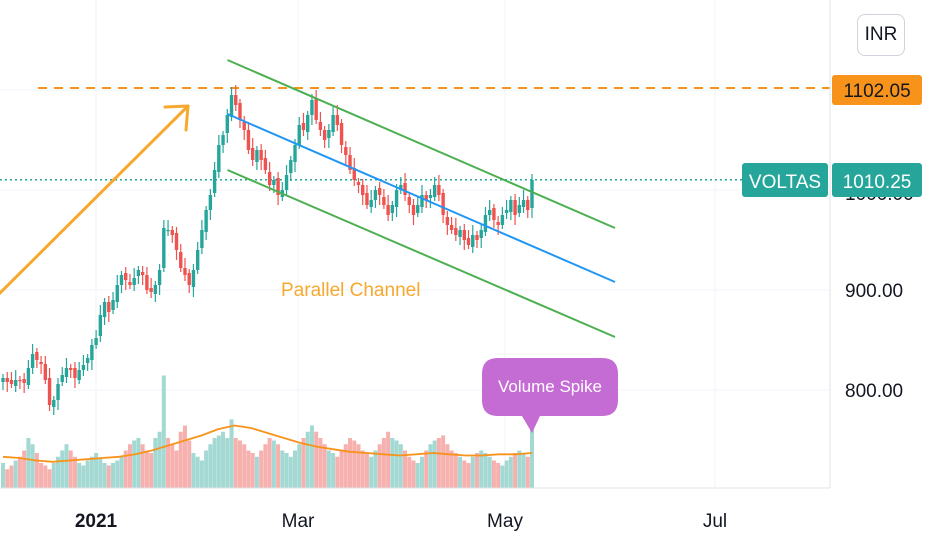 The image size is (932, 550). What do you see at coordinates (876, 91) in the screenshot?
I see `resistance-tag-label: 1102.05` at bounding box center [876, 91].